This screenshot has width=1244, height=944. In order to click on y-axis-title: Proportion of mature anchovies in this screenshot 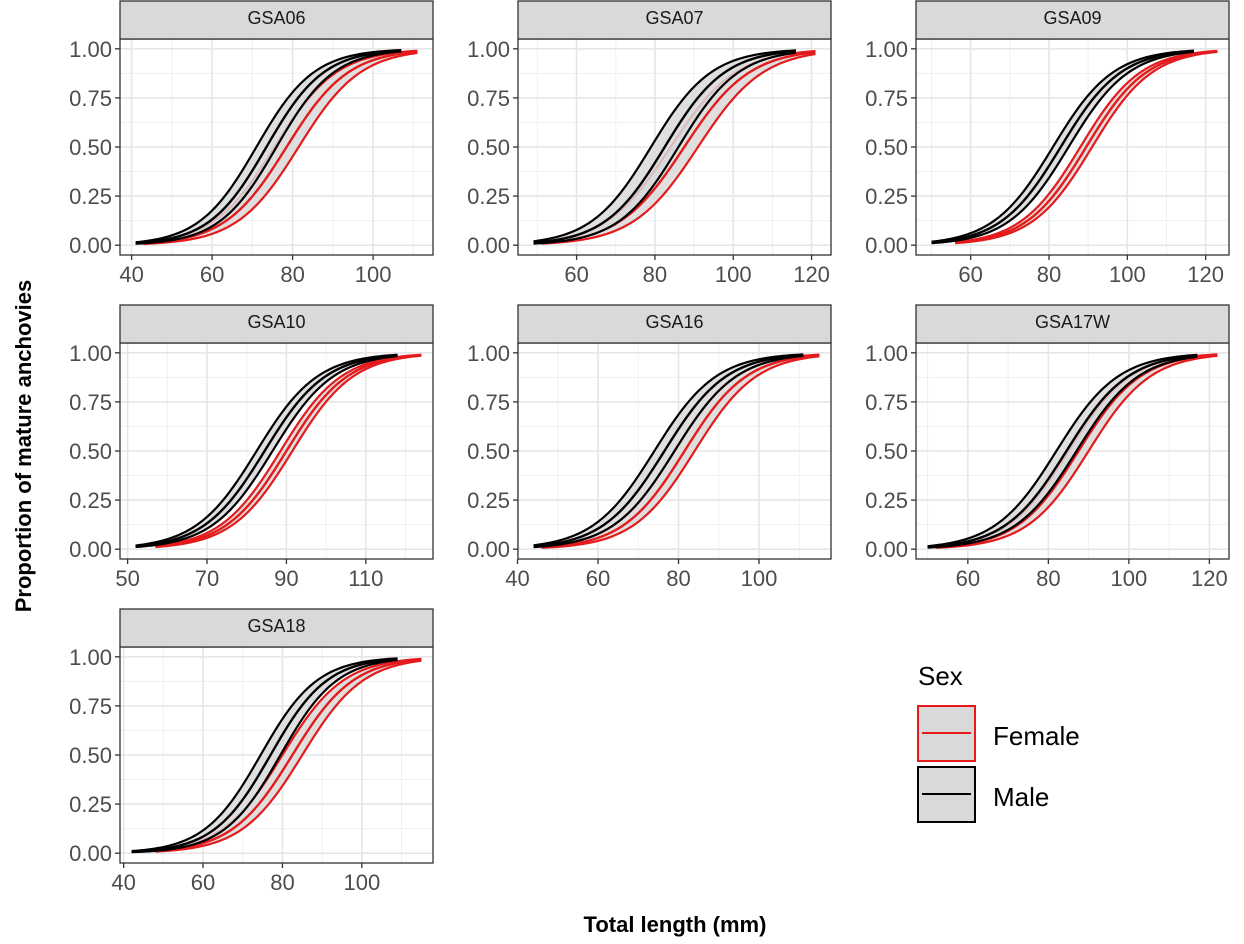, I will do `click(23, 446)`.